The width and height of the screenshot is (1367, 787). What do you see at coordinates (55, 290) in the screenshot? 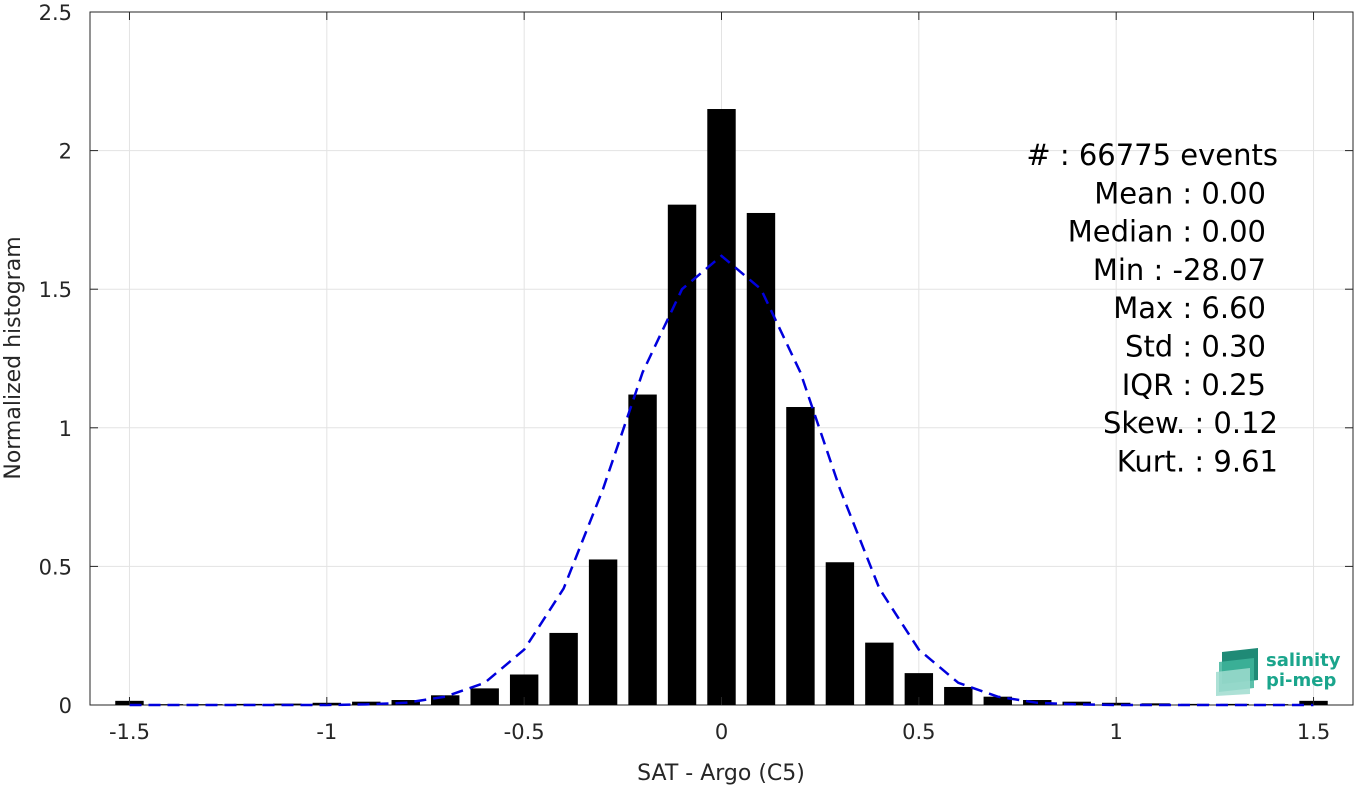
I see `y-tick-label: 1.5` at bounding box center [55, 290].